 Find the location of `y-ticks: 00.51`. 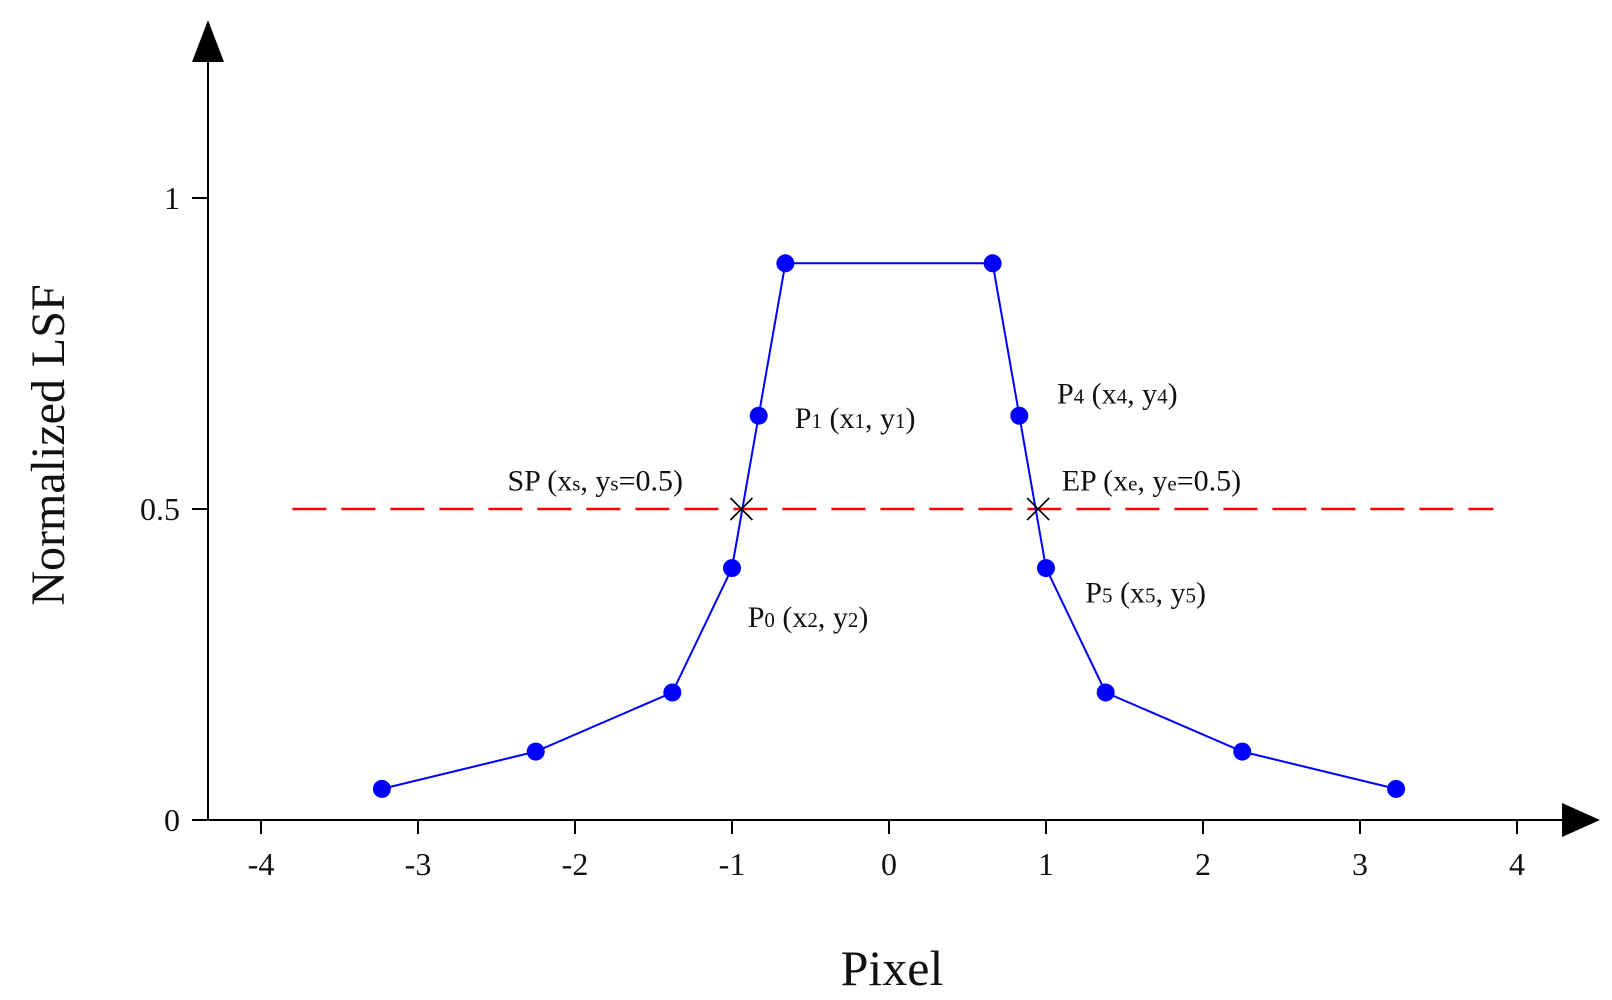

y-ticks: 00.51 is located at coordinates (174, 509).